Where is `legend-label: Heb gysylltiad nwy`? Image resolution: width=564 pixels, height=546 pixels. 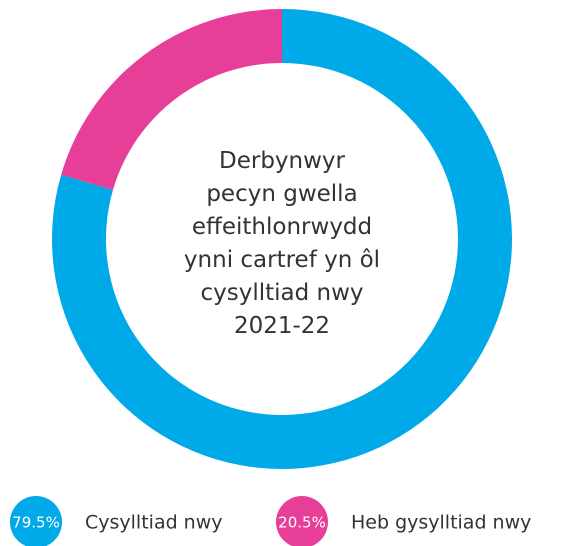 legend-label: Heb gysylltiad nwy is located at coordinates (441, 523).